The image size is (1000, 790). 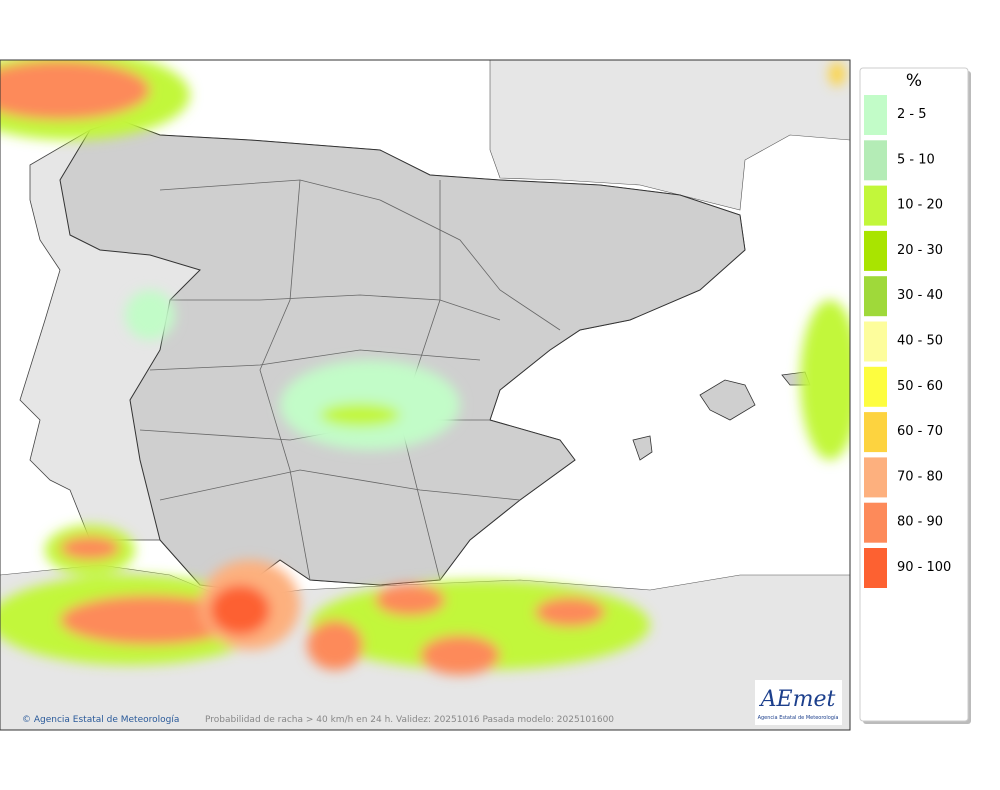 I want to click on legend-label: 5 - 10, so click(x=916, y=159).